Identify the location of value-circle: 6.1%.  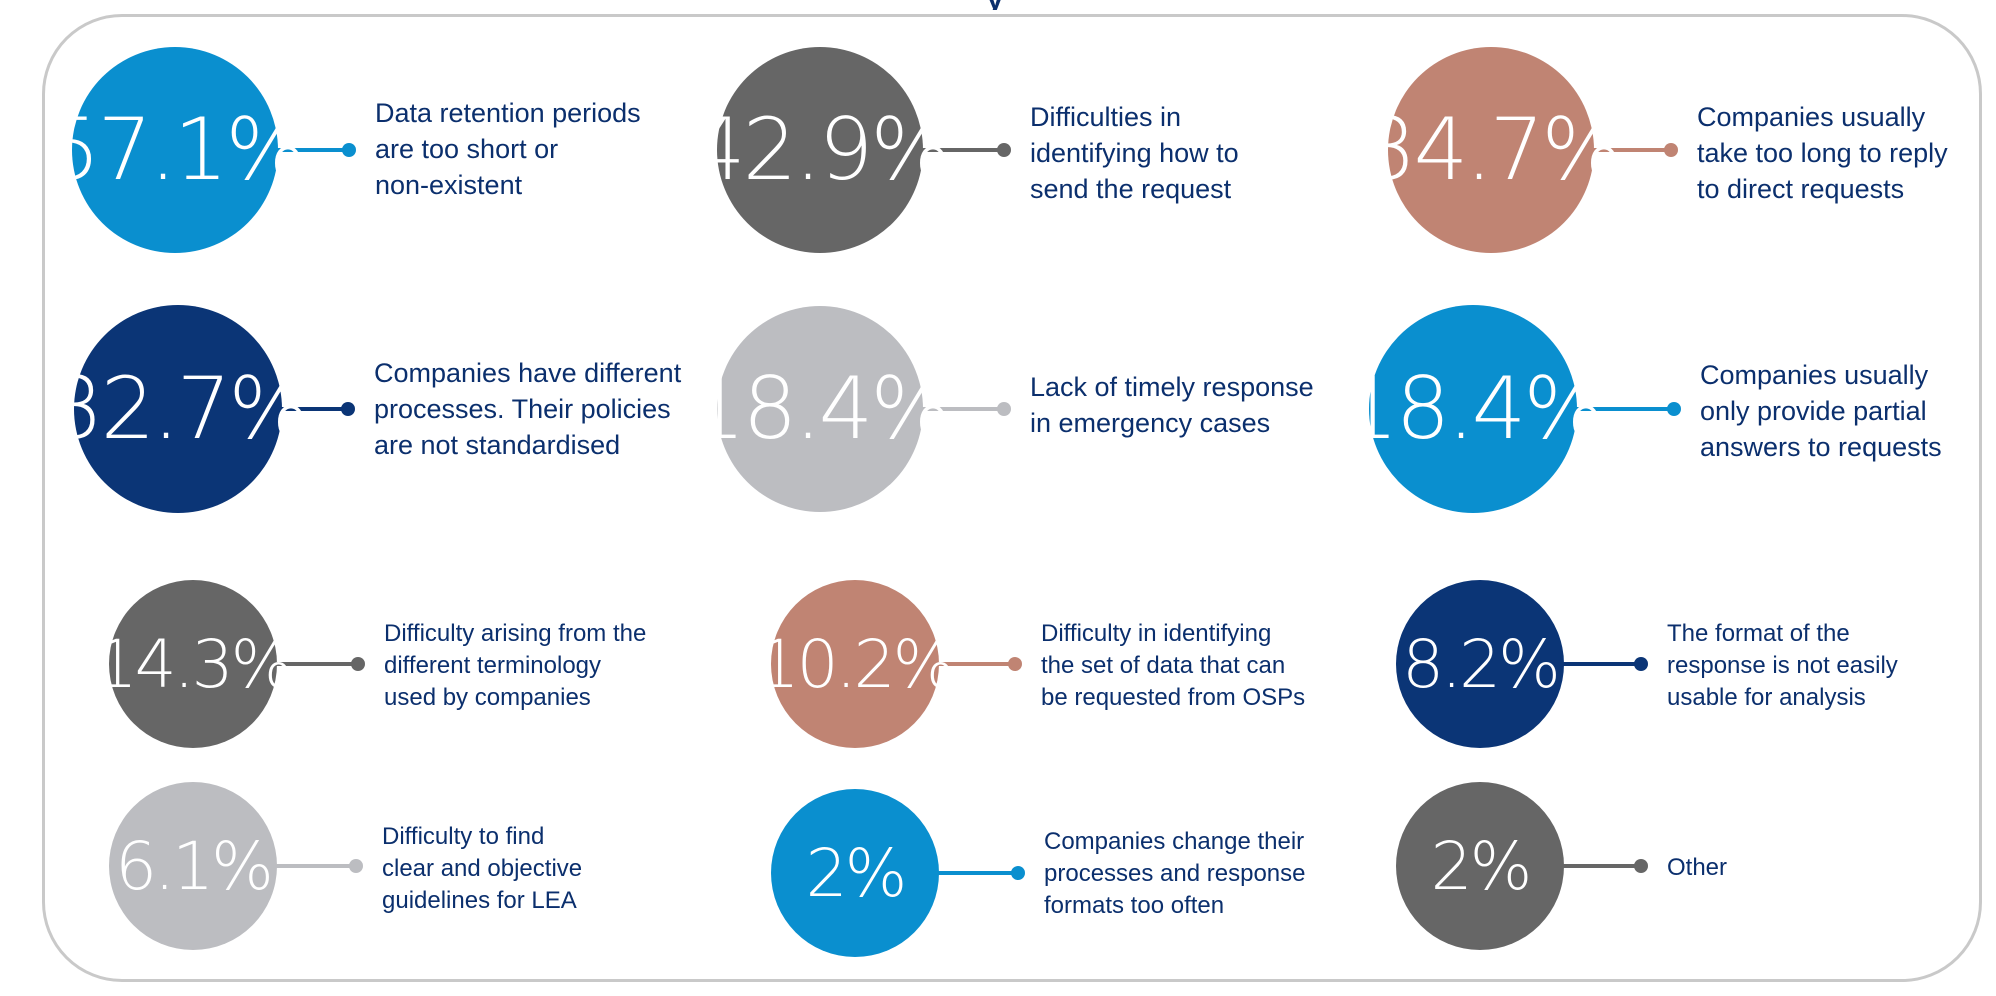
(193, 866).